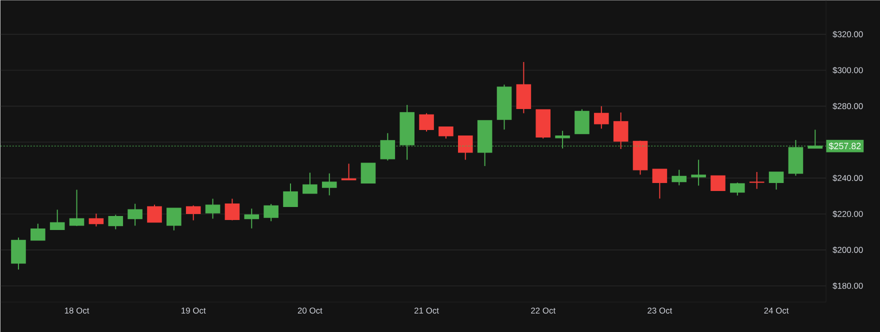 The height and width of the screenshot is (332, 880). Describe the element at coordinates (660, 311) in the screenshot. I see `x-tick-label: 23 Oct` at that location.